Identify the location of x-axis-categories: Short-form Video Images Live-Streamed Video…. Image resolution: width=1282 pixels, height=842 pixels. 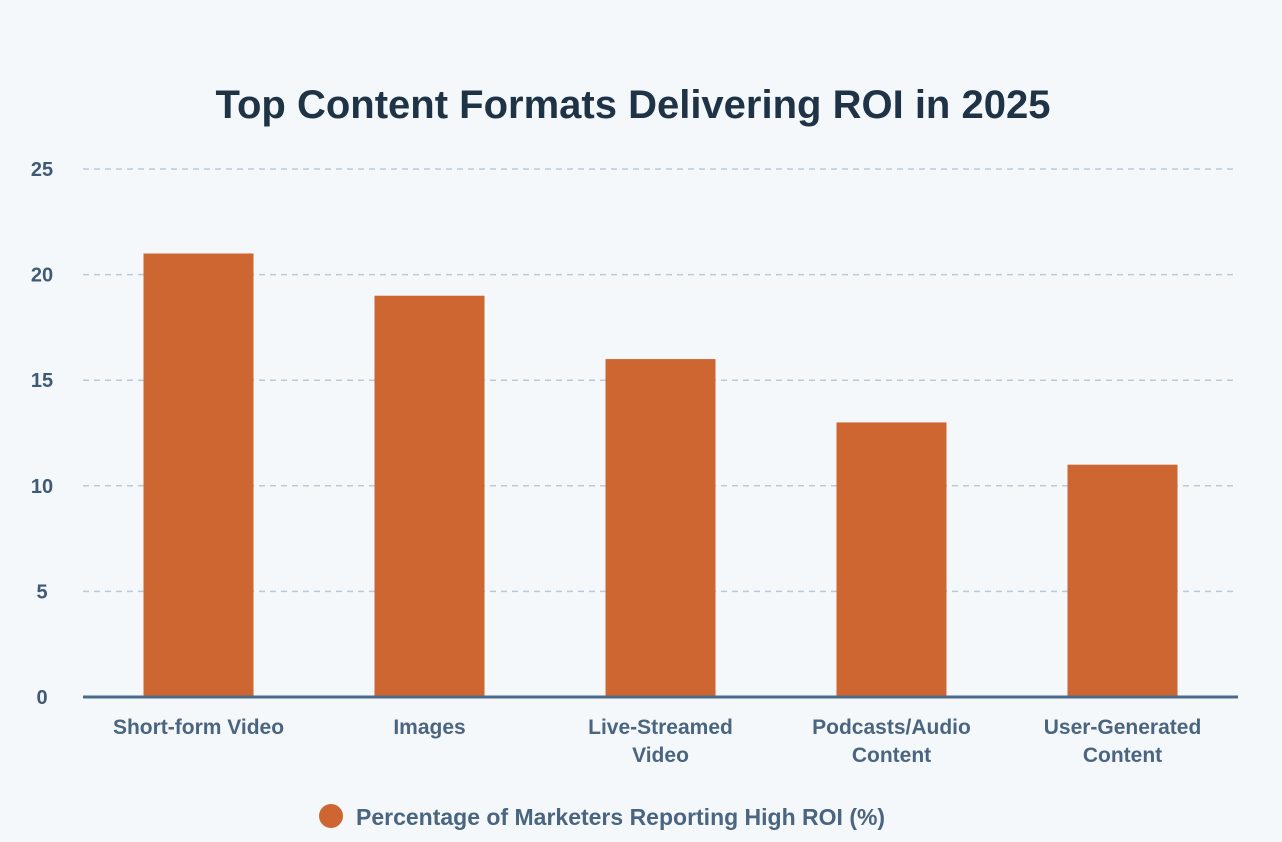
(657, 741).